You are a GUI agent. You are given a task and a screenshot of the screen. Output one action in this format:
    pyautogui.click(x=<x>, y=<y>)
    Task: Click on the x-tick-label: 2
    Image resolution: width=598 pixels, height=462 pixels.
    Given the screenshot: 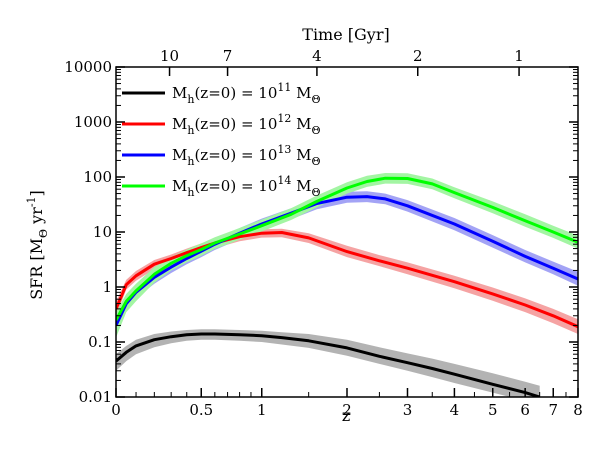 What is the action you would take?
    pyautogui.click(x=347, y=410)
    